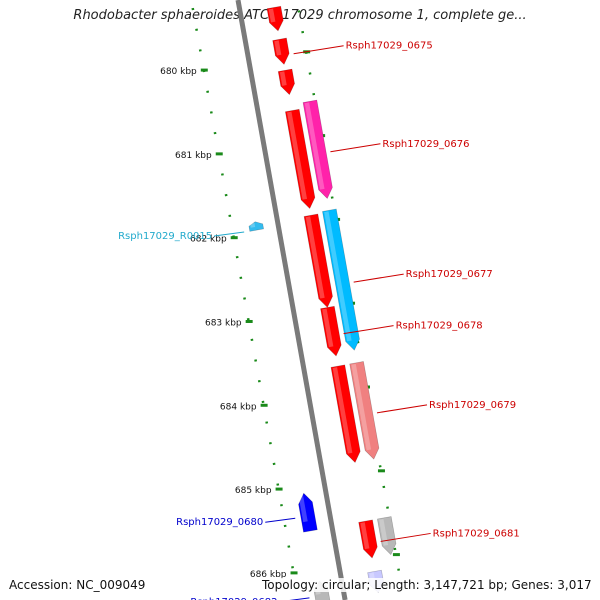  I want to click on gene-label: Rsph17029_0682, so click(233, 598).